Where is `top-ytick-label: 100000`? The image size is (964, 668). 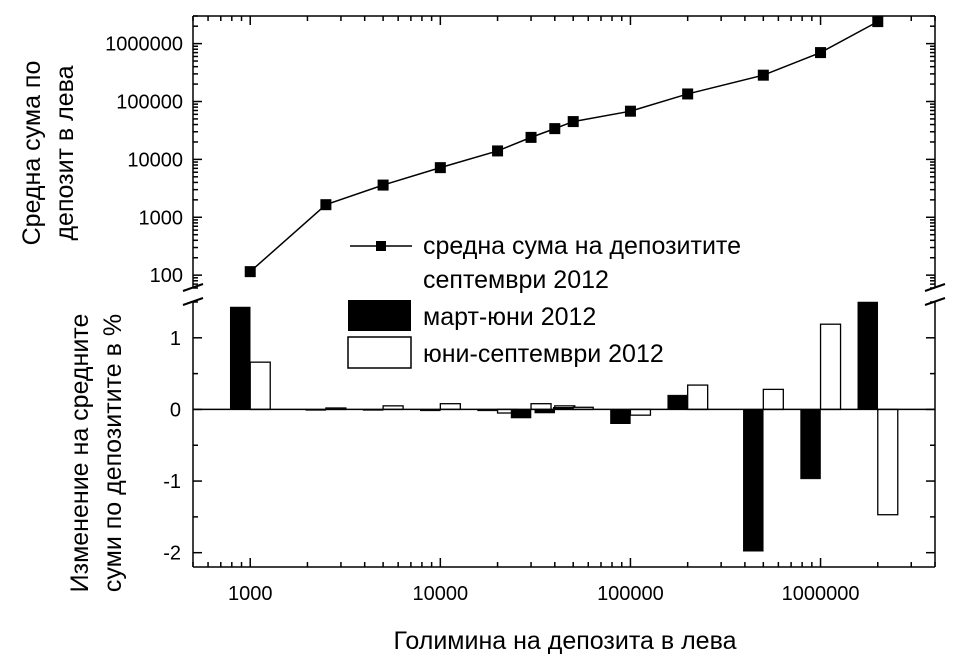
top-ytick-label: 100000 is located at coordinates (149, 103).